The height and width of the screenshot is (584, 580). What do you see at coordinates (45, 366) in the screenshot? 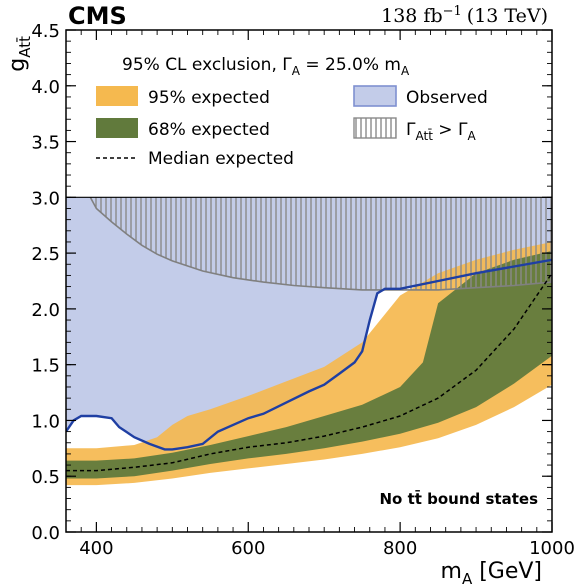
I see `y-tick-label: 1.5` at bounding box center [45, 366].